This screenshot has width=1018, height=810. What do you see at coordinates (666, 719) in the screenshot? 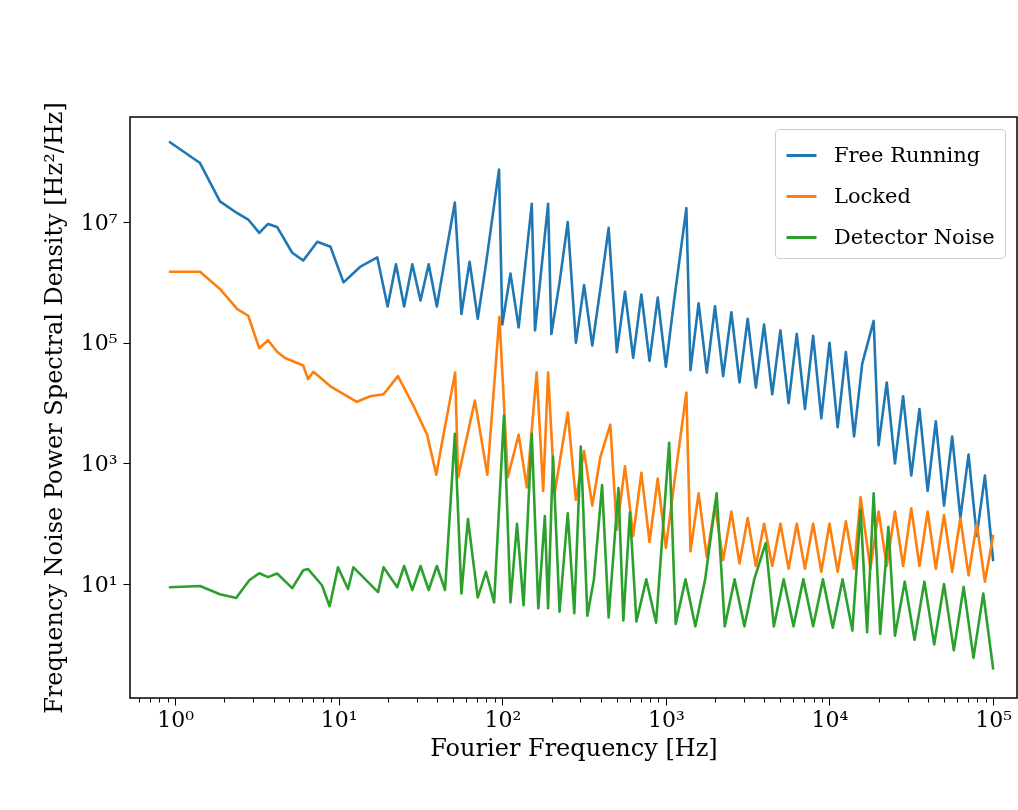
I see `x-tick-label: 10³` at bounding box center [666, 719].